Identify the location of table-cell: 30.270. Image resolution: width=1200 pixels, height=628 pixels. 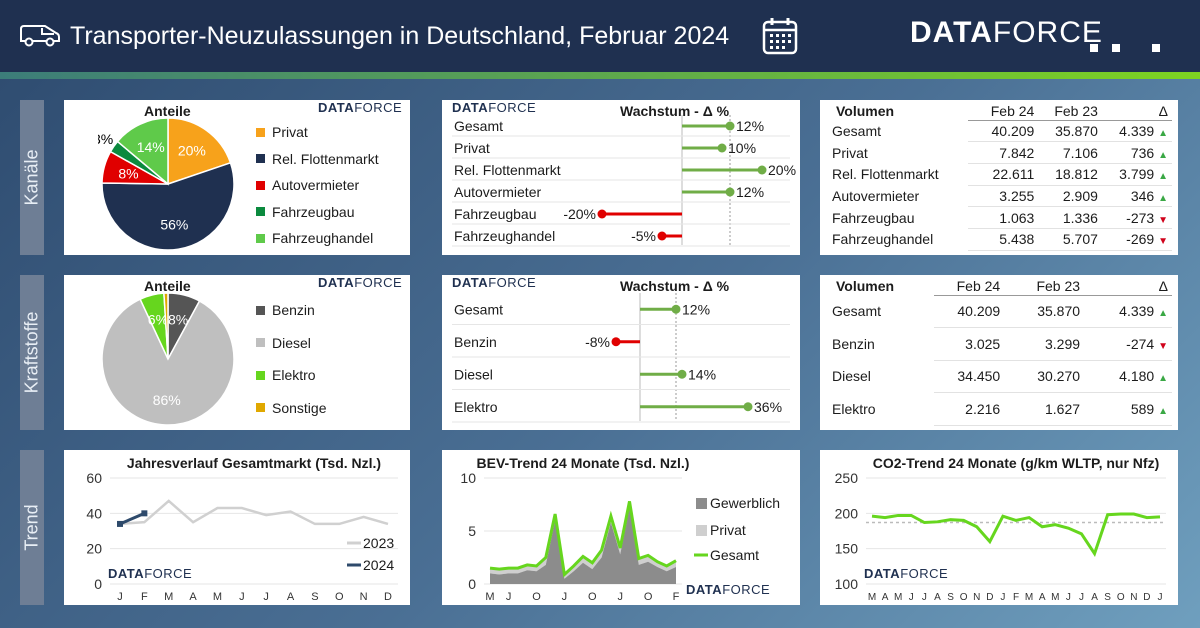
(1044, 376).